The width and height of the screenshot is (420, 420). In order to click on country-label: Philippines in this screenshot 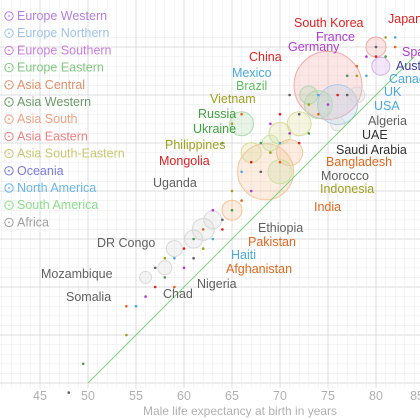, I will do `click(195, 145)`.